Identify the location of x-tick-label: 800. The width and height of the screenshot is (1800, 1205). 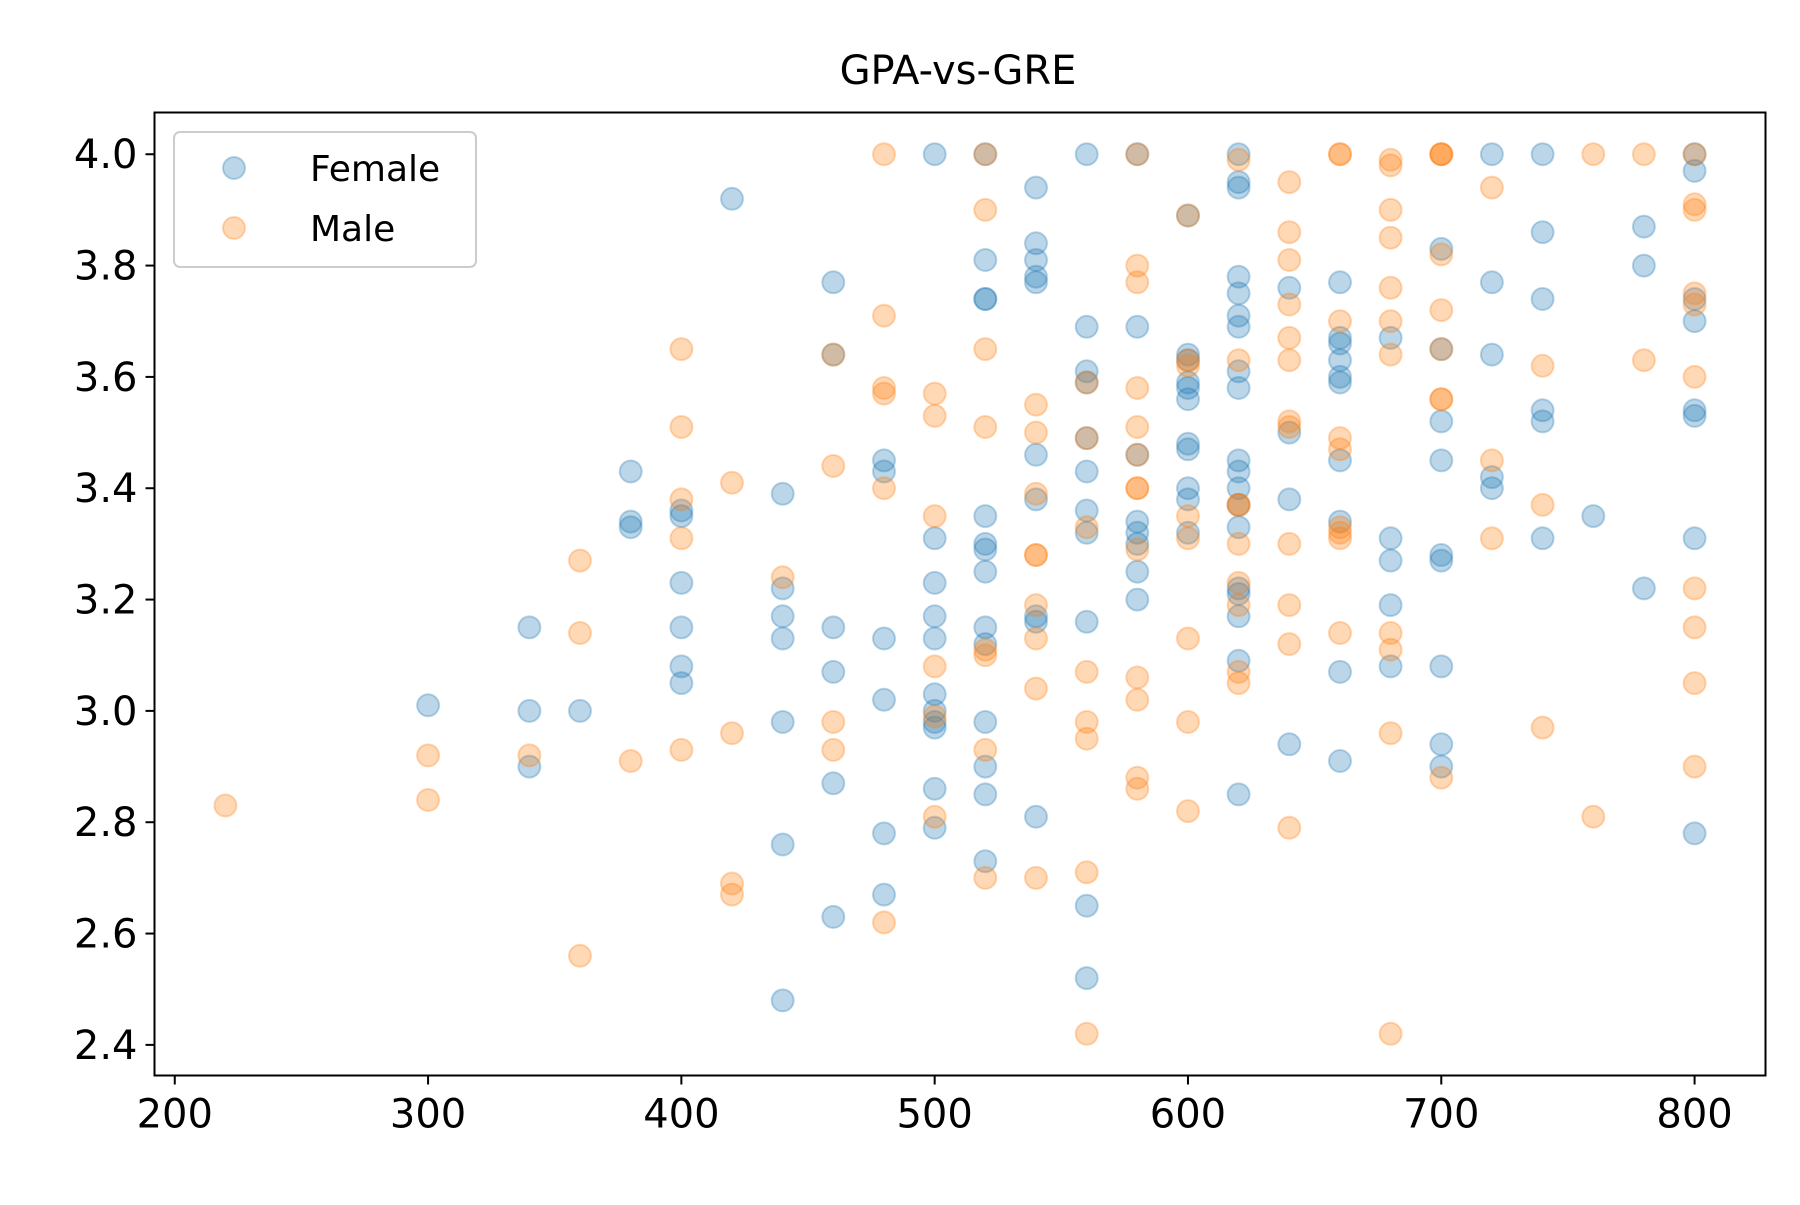
(1694, 1115).